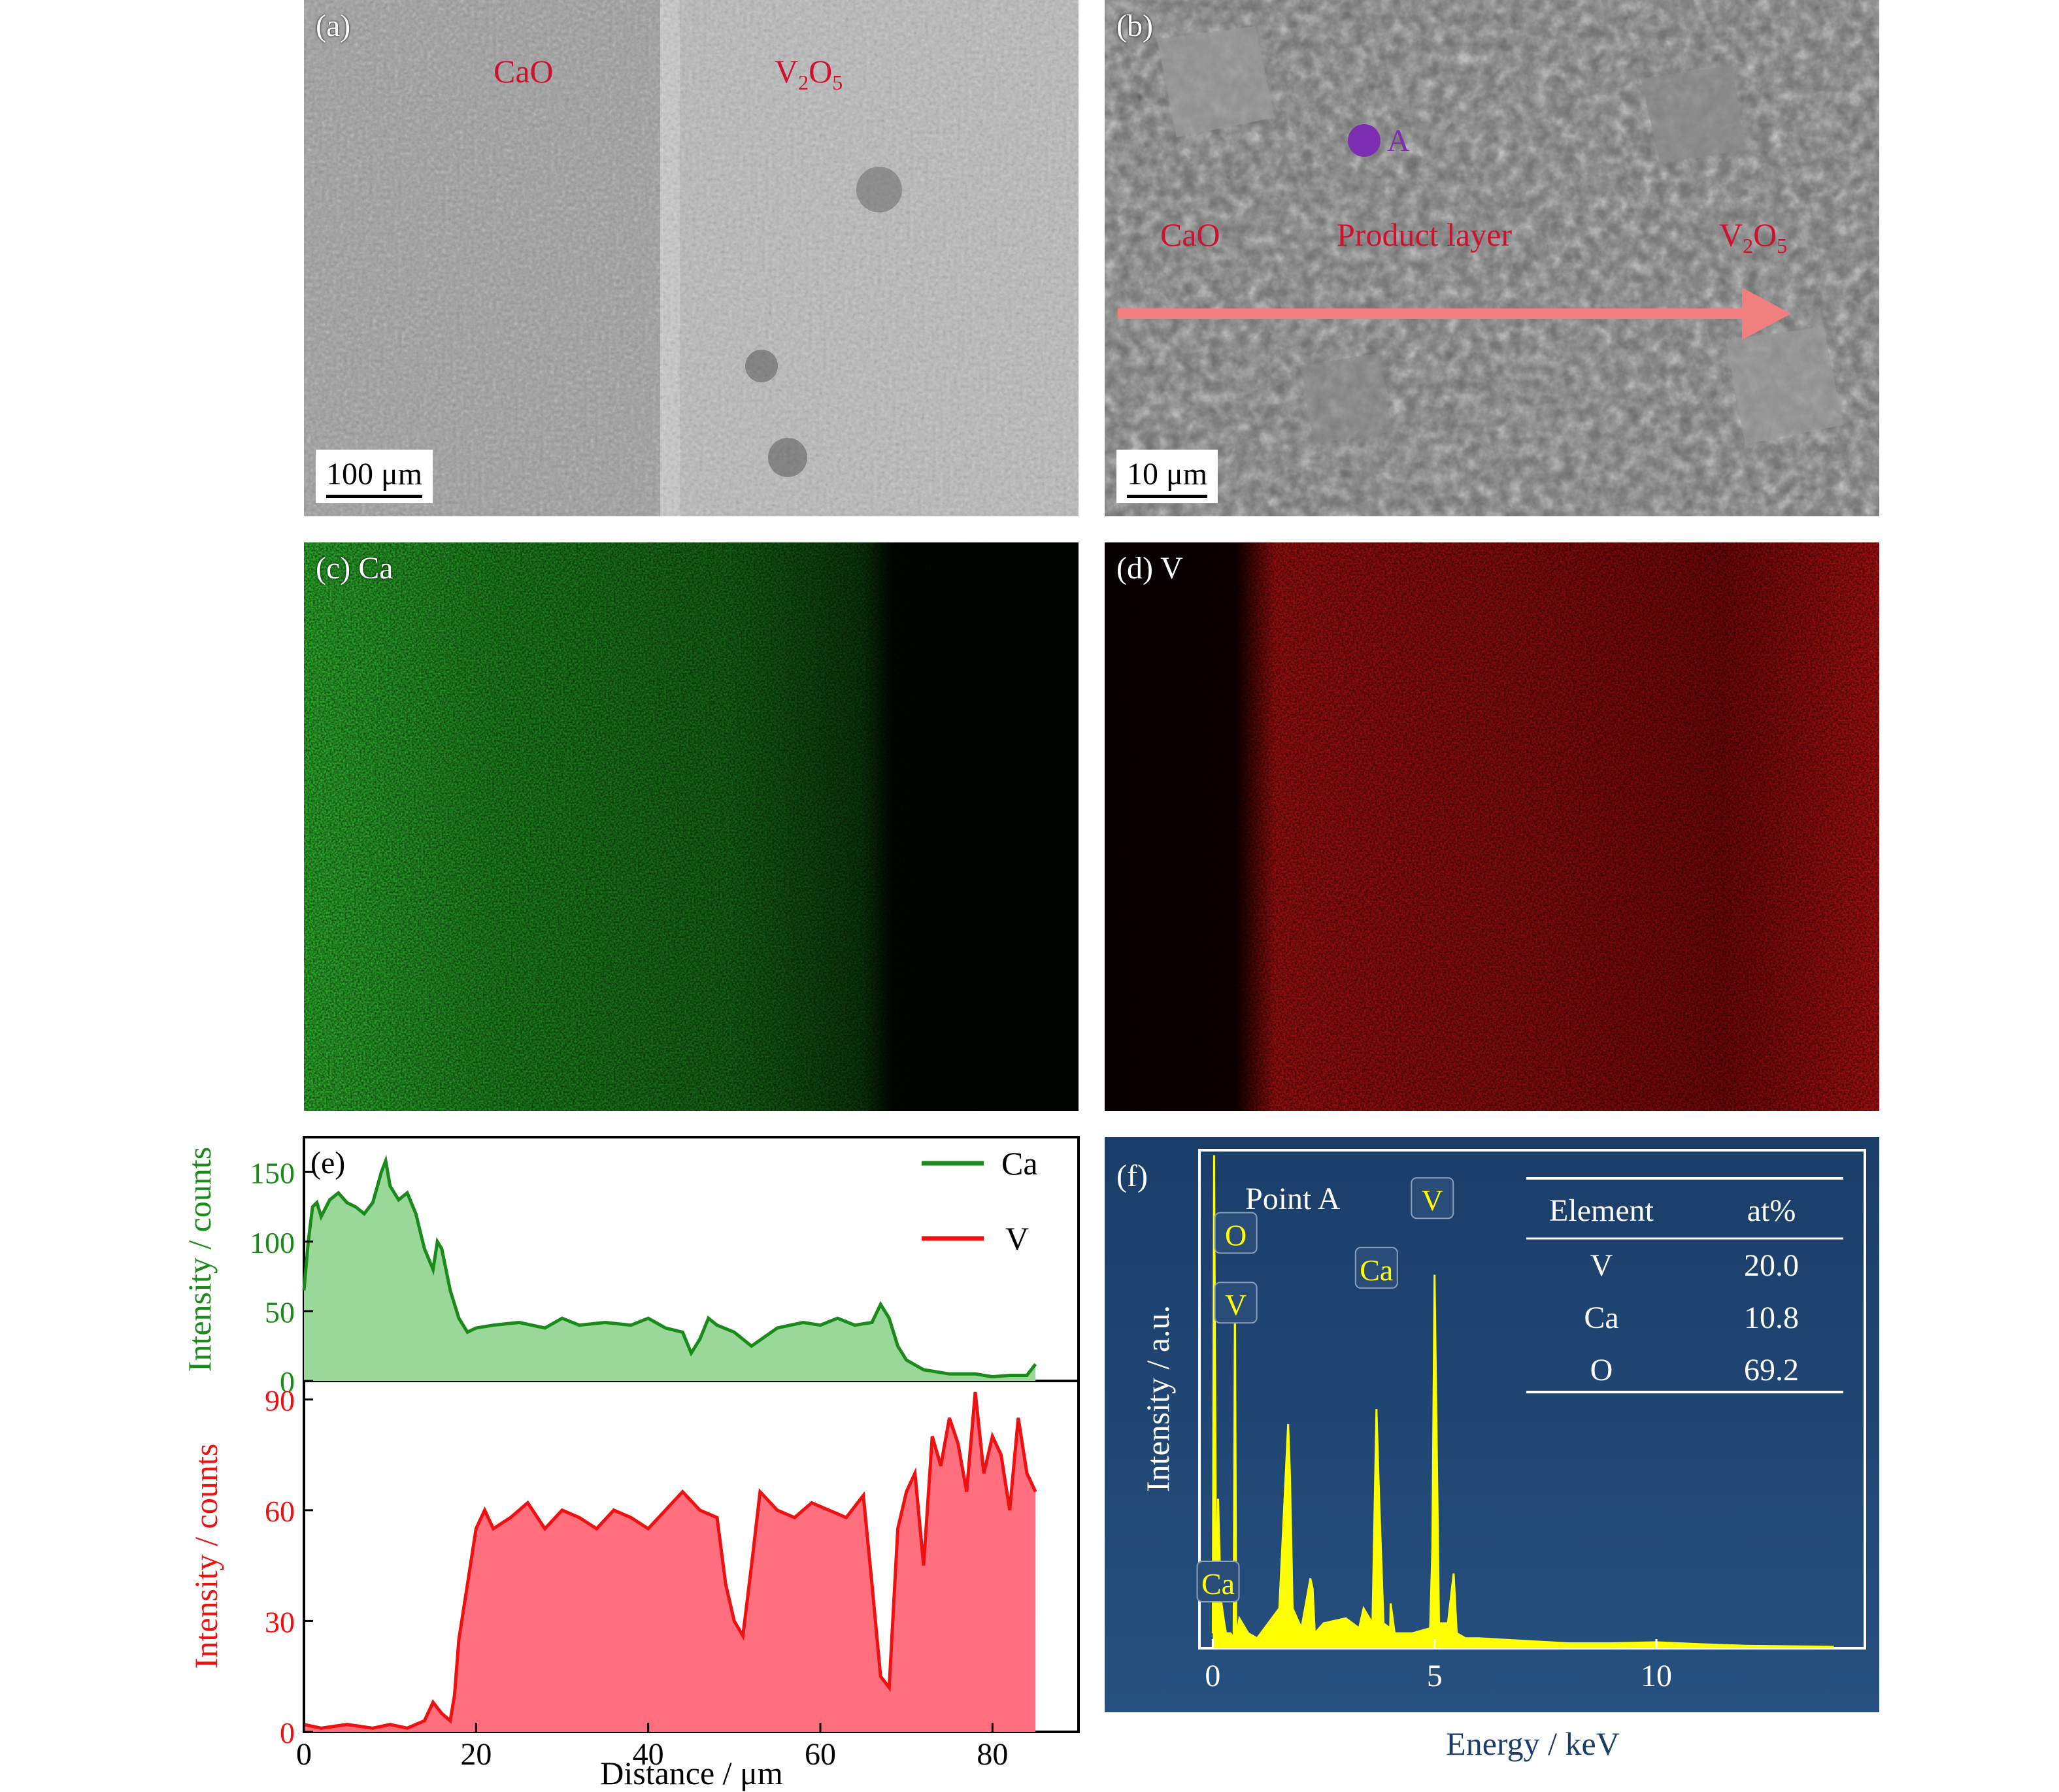 The image size is (2059, 1792). Describe the element at coordinates (1167, 477) in the screenshot. I see `scale-bar-b: 10 μm` at that location.